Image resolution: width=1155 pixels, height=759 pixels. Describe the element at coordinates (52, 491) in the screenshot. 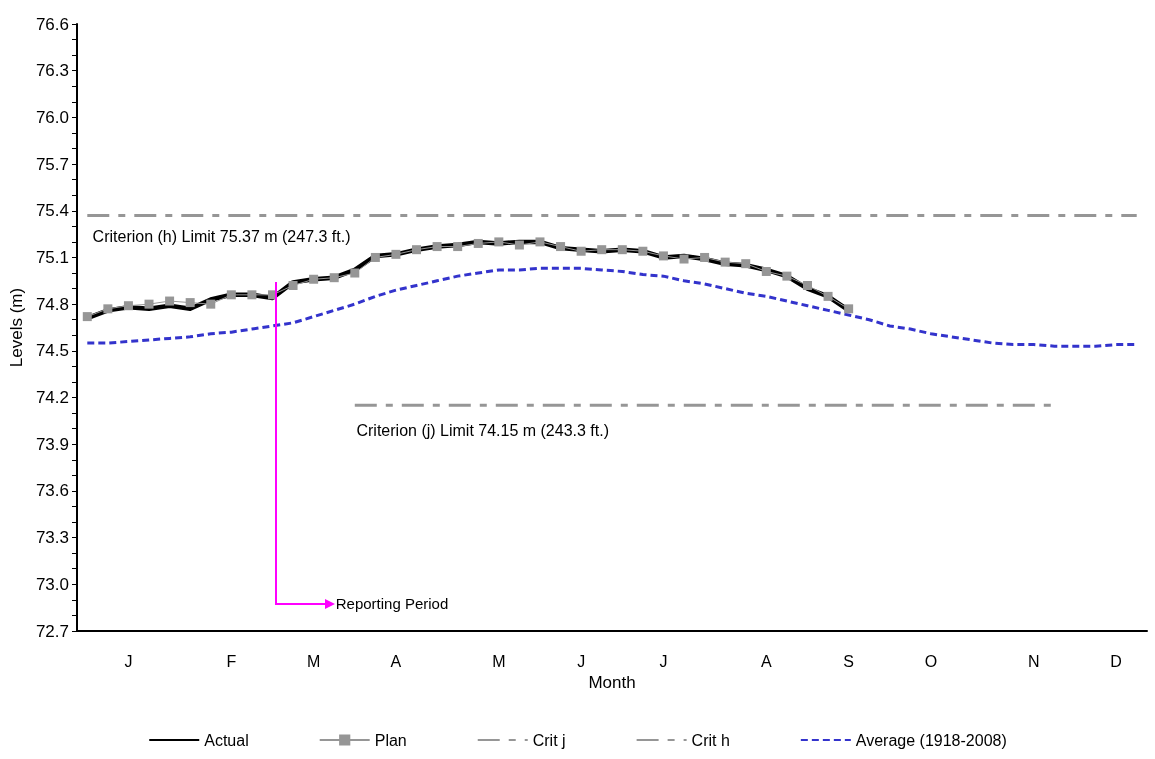

I see `y-tick-label: 73.6` at that location.